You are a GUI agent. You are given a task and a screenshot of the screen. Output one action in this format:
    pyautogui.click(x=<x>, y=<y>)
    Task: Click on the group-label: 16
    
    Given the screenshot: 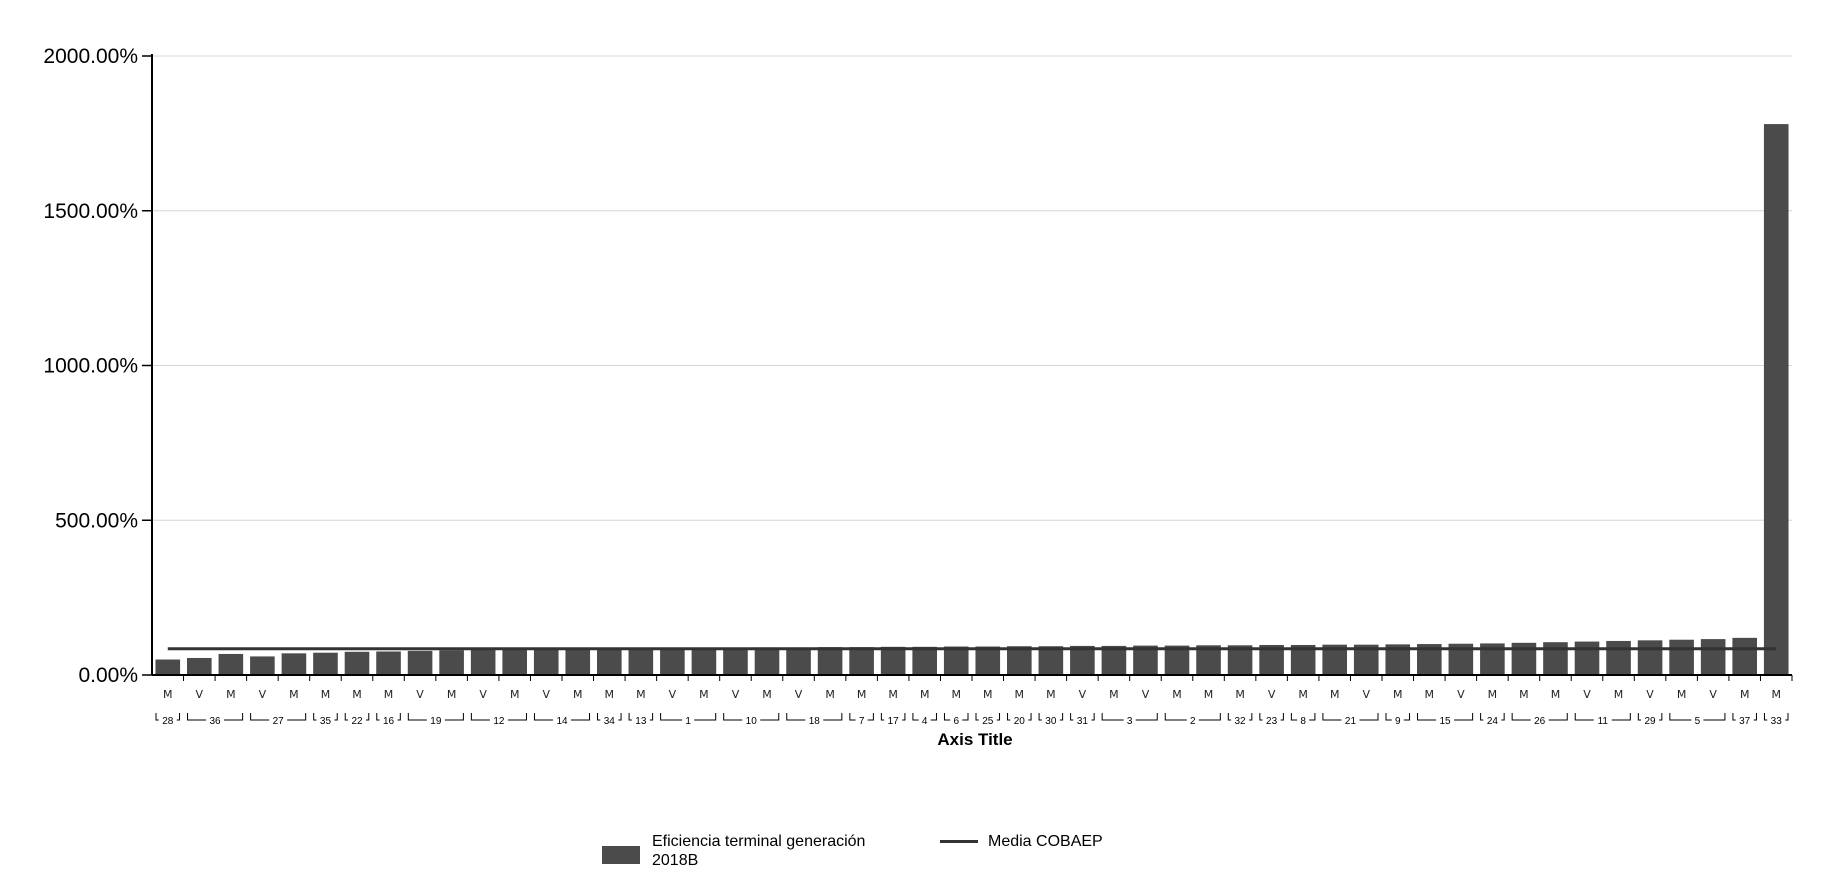 What is the action you would take?
    pyautogui.click(x=389, y=721)
    